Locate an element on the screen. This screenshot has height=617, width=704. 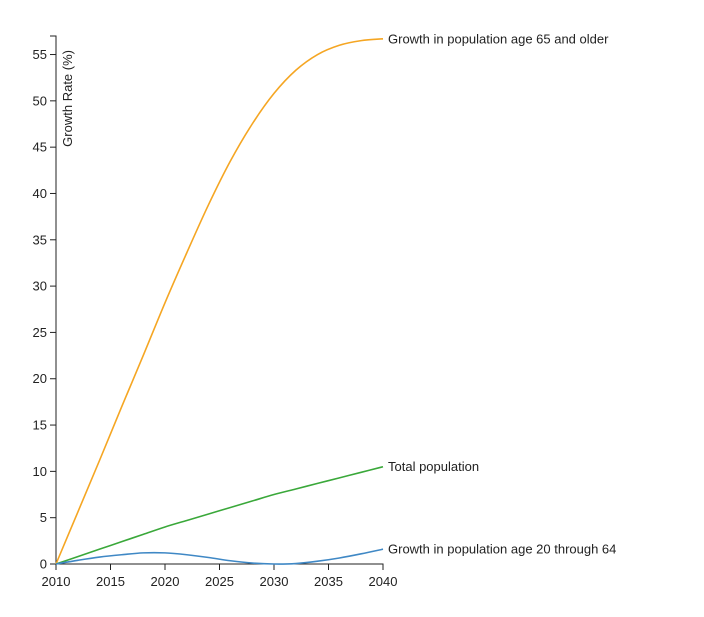
x-tick-label: 2015 is located at coordinates (110, 581).